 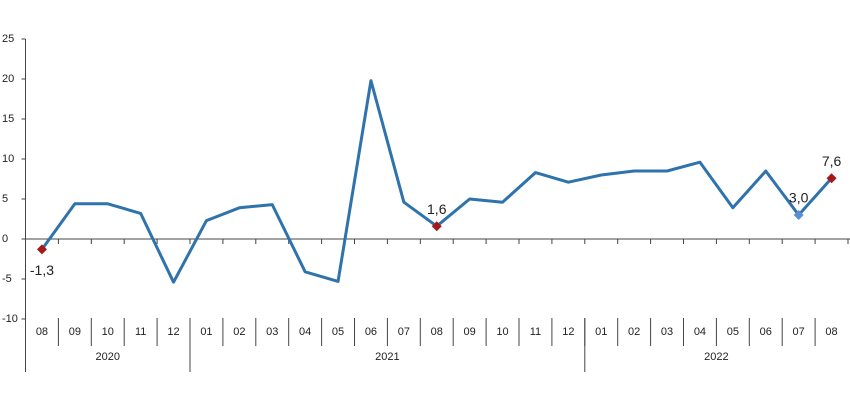 What do you see at coordinates (716, 357) in the screenshot?
I see `group-label: 2022` at bounding box center [716, 357].